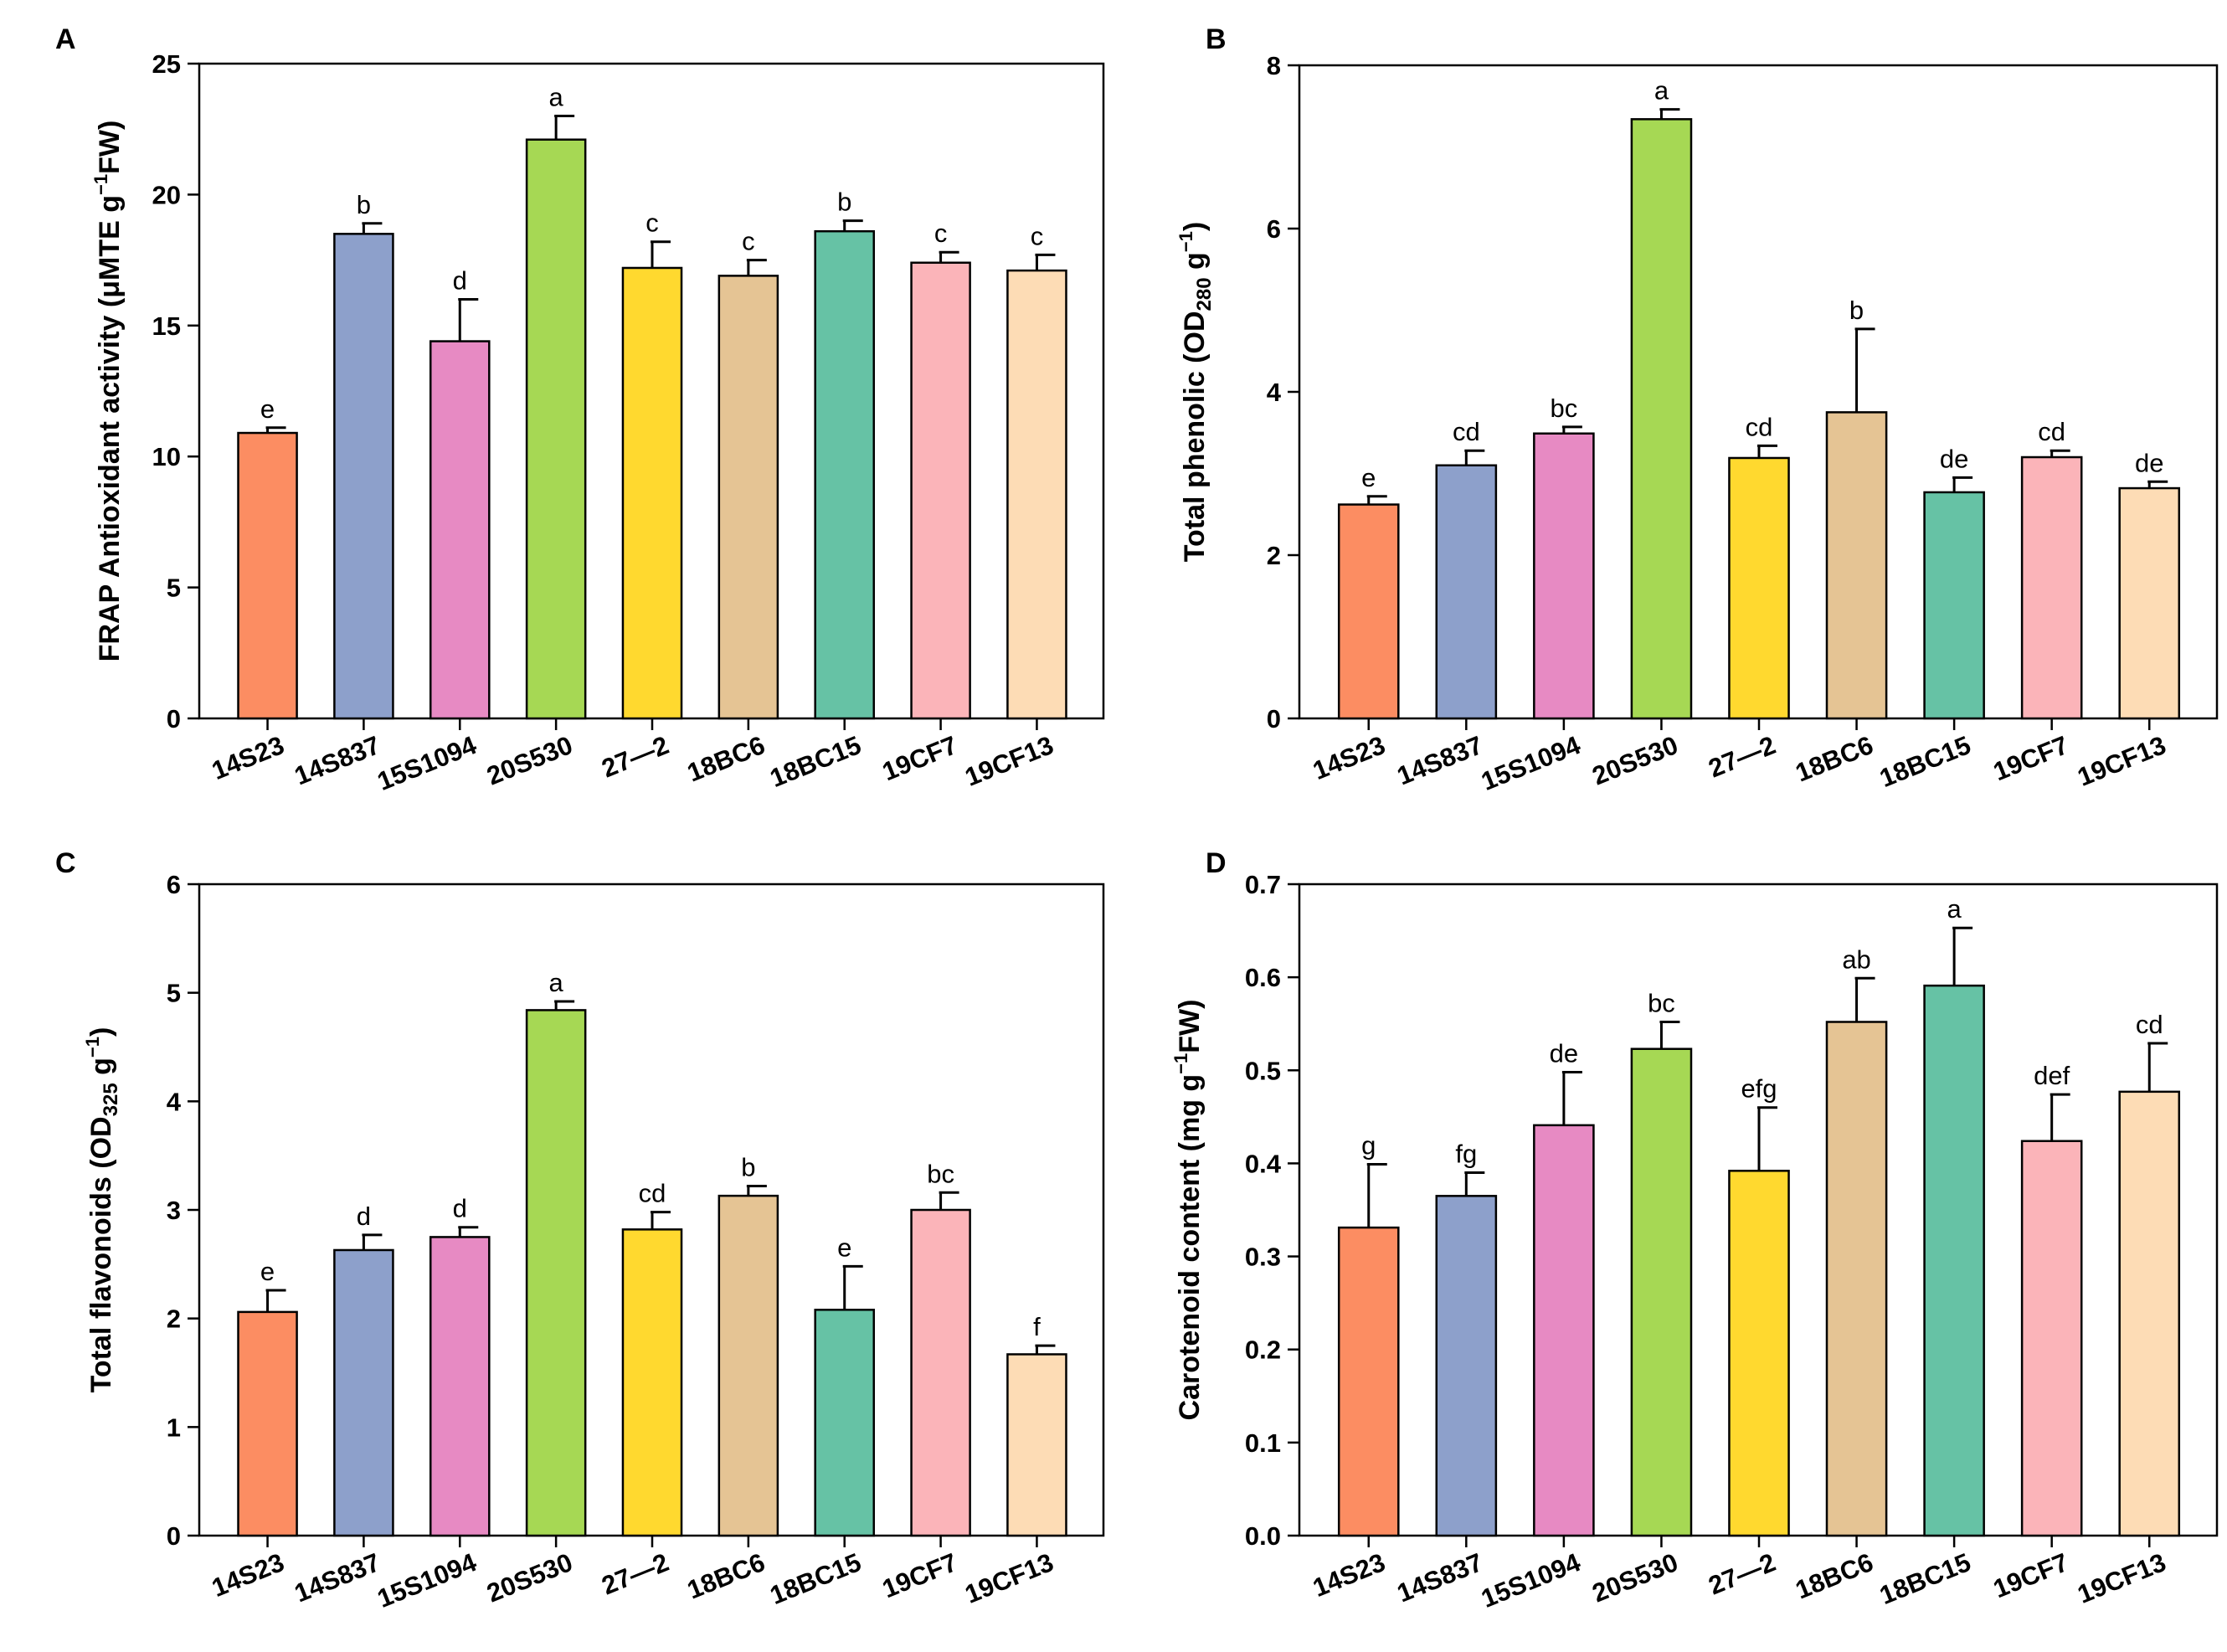 Image resolution: width=2227 pixels, height=1652 pixels. I want to click on y-tick-label: 1, so click(174, 1428).